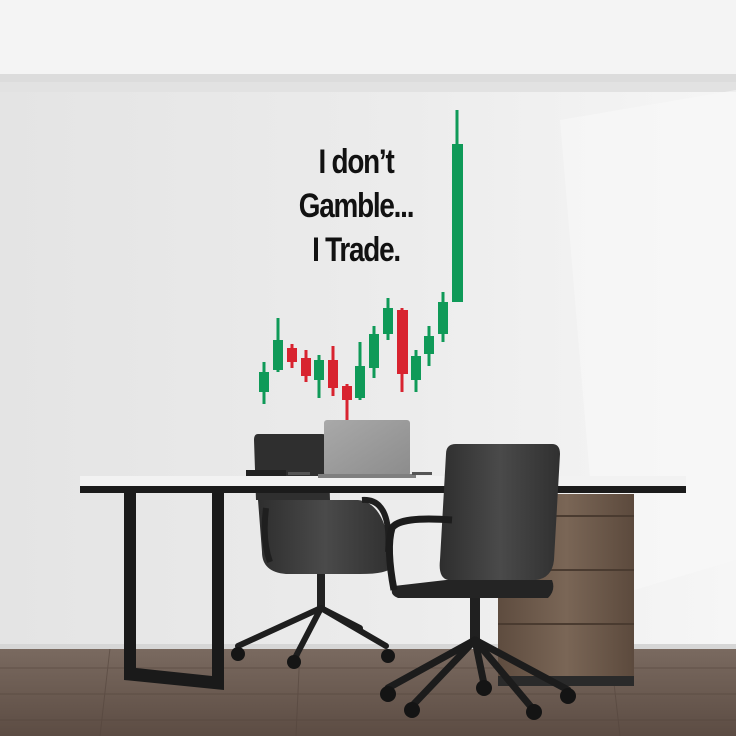 The width and height of the screenshot is (736, 736). I want to click on notebook, so click(339, 473).